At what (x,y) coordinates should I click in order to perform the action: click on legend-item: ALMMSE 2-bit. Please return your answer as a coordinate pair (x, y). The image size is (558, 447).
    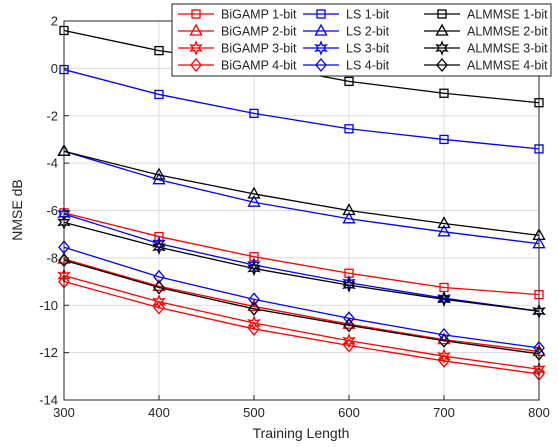
    Looking at the image, I should click on (486, 31).